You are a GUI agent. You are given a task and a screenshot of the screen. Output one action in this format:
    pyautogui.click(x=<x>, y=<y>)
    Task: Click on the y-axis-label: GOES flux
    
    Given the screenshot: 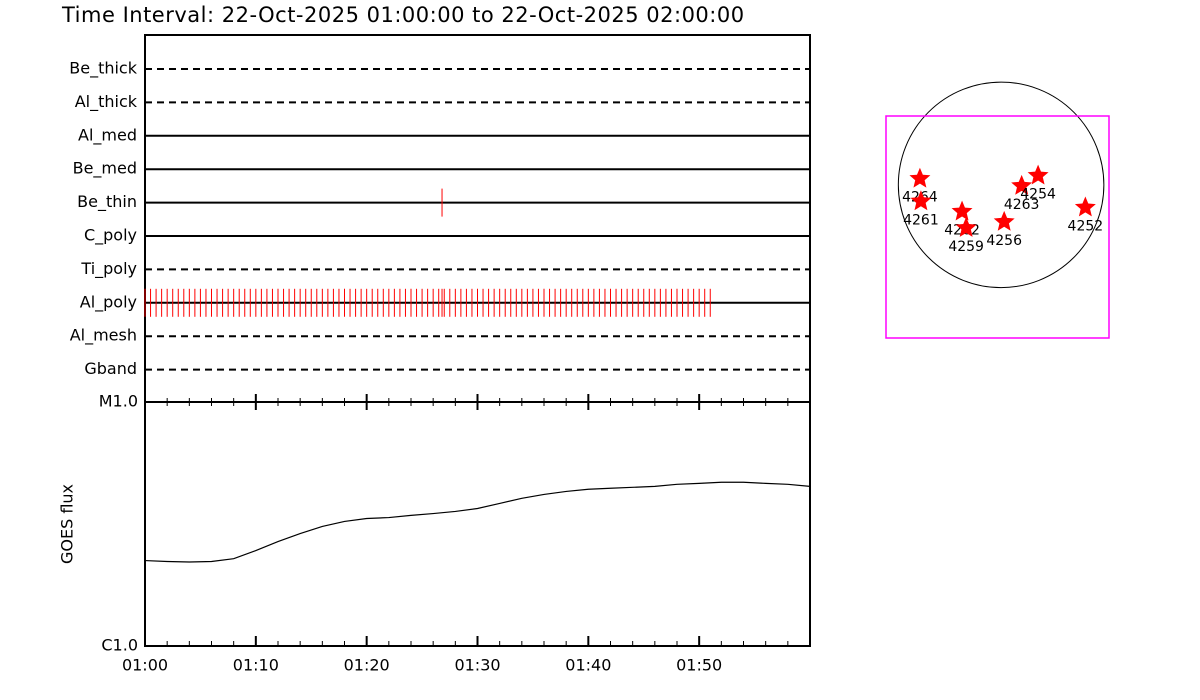 What is the action you would take?
    pyautogui.click(x=67, y=524)
    